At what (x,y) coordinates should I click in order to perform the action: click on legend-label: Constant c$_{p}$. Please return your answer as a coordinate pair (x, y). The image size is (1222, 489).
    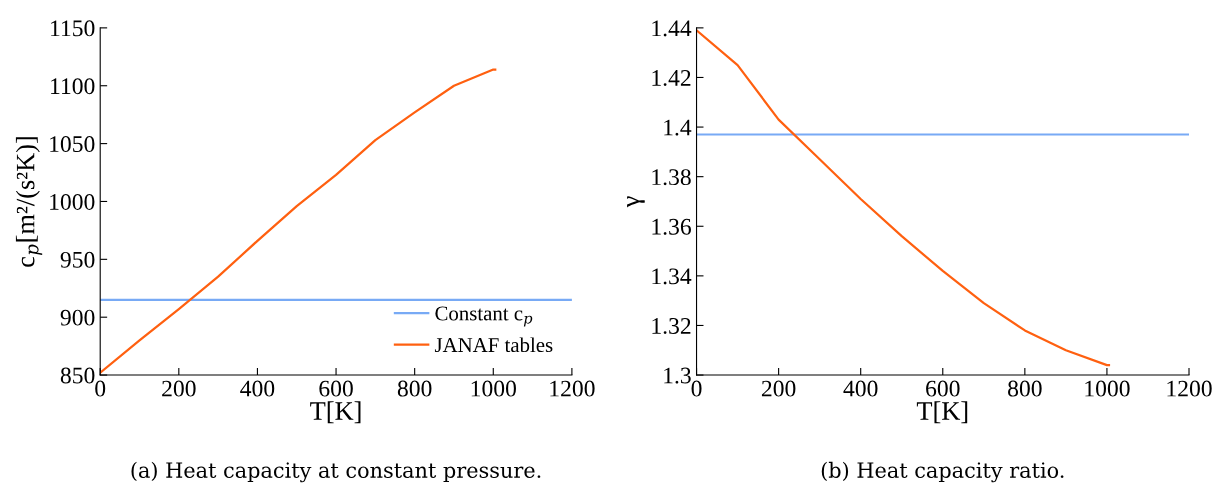
    Looking at the image, I should click on (484, 316).